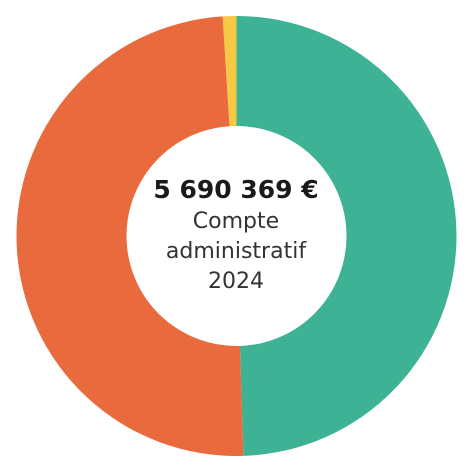 This screenshot has width=473, height=472. What do you see at coordinates (236, 281) in the screenshot?
I see `caption-line-3: 2024` at bounding box center [236, 281].